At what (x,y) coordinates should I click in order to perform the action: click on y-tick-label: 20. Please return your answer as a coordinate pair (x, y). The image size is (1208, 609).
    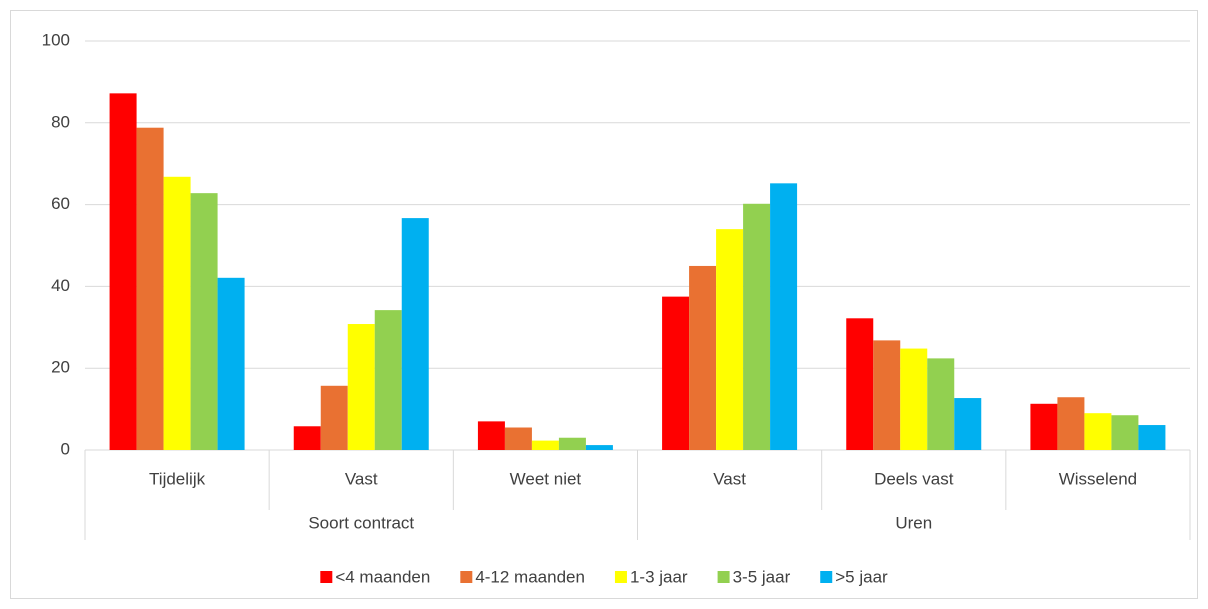
    Looking at the image, I should click on (60, 367).